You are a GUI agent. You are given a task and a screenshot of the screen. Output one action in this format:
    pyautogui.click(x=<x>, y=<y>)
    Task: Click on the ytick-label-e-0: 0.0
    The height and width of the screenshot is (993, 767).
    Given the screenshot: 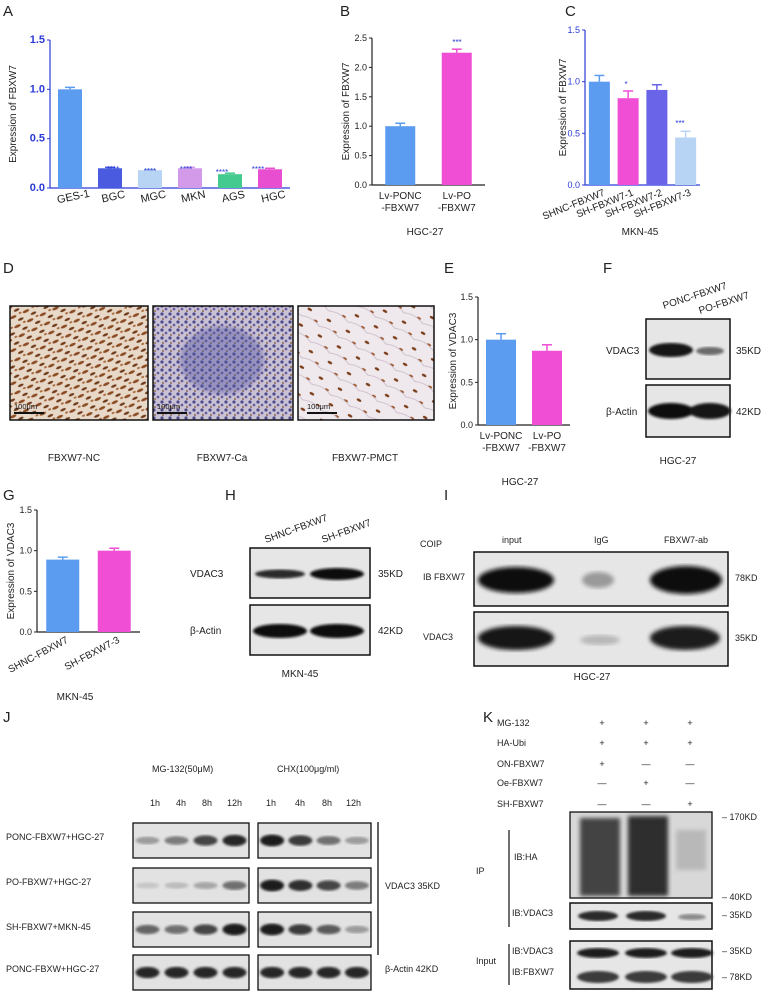 What is the action you would take?
    pyautogui.click(x=466, y=425)
    